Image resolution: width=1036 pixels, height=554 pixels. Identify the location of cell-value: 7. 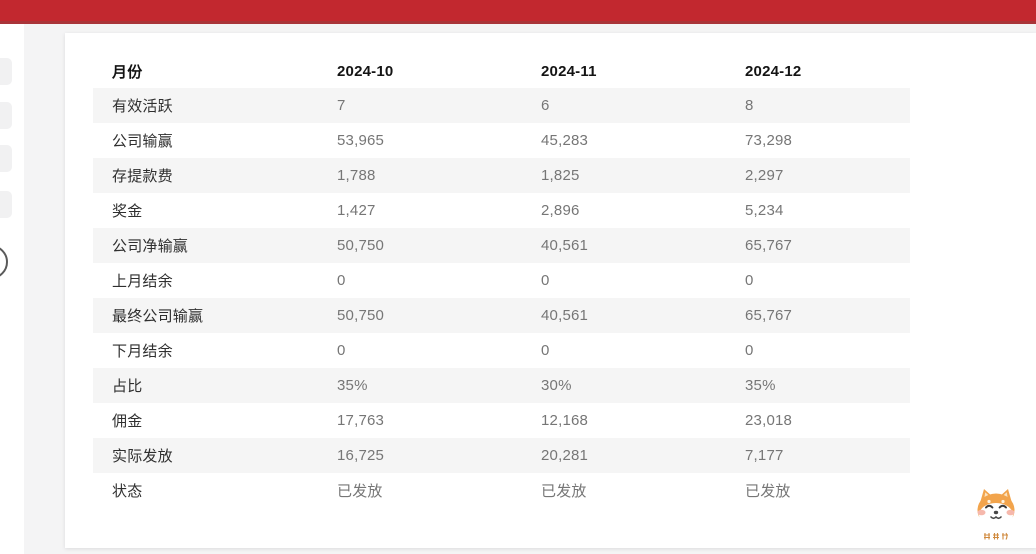
(341, 105).